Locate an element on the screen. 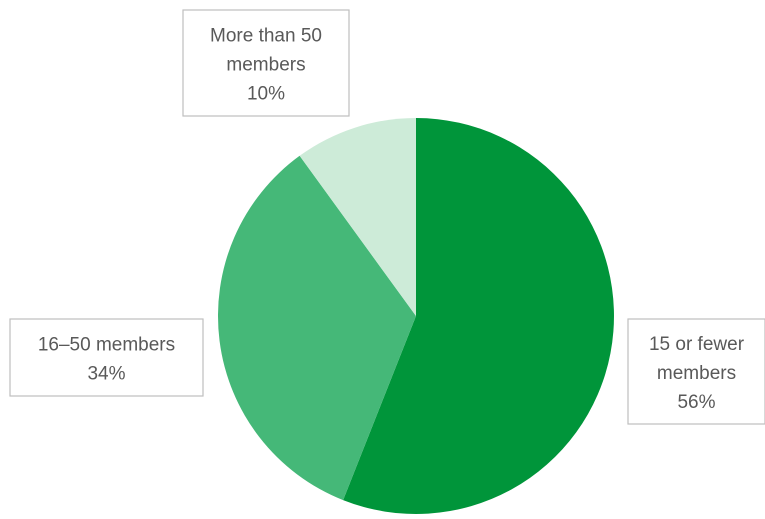 This screenshot has height=519, width=765. data-label-category: More than 50 is located at coordinates (266, 35).